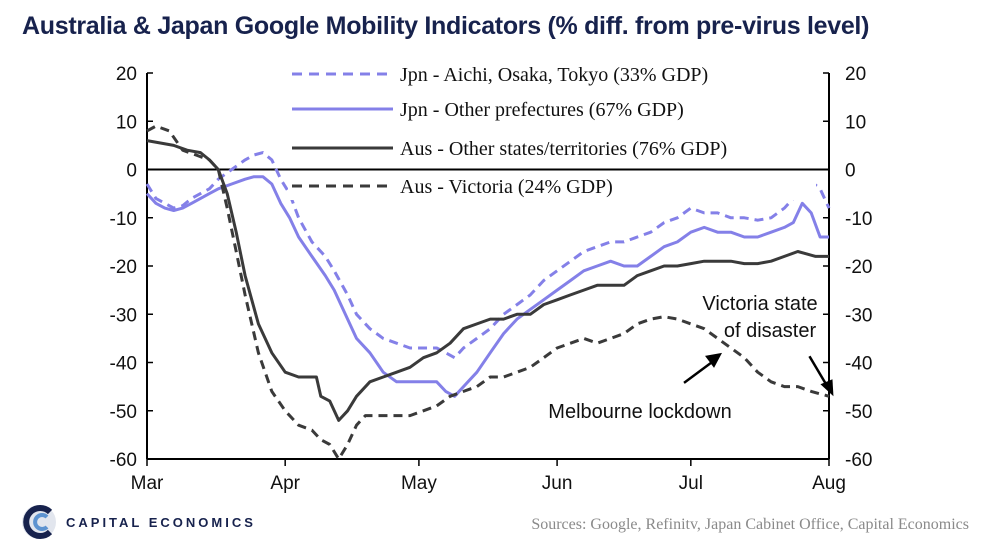 The height and width of the screenshot is (559, 983). I want to click on annotation-victoria-disaster-line2: of disaster, so click(770, 331).